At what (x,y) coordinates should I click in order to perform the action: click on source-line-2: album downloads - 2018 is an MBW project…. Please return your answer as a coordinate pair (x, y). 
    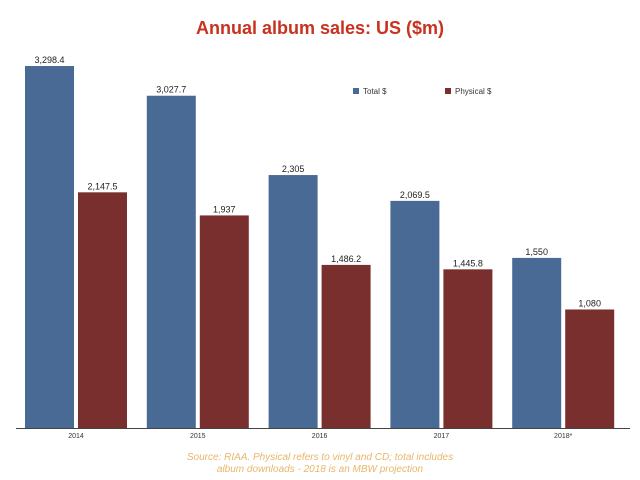
    Looking at the image, I should click on (320, 469).